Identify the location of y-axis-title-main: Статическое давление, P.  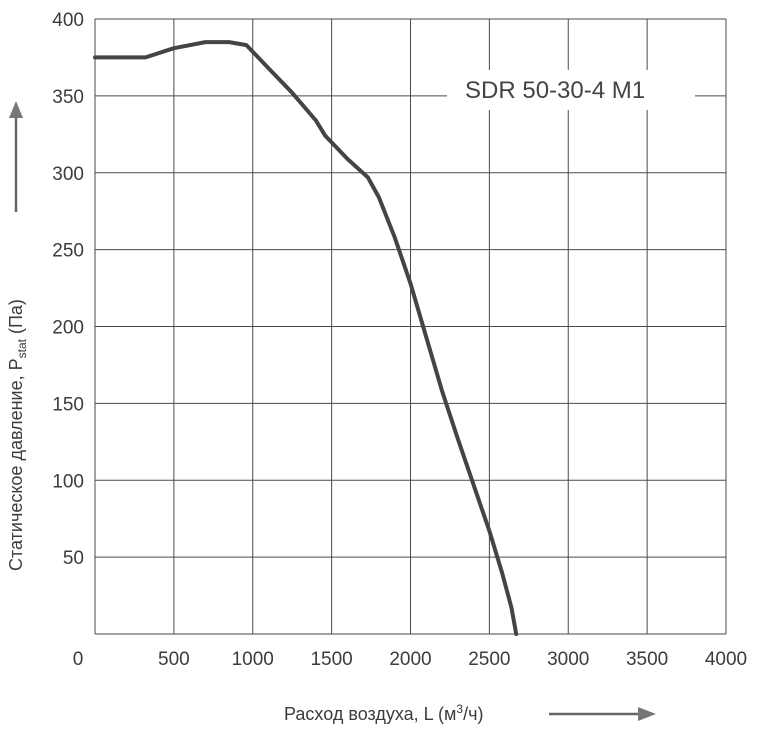
(16, 464).